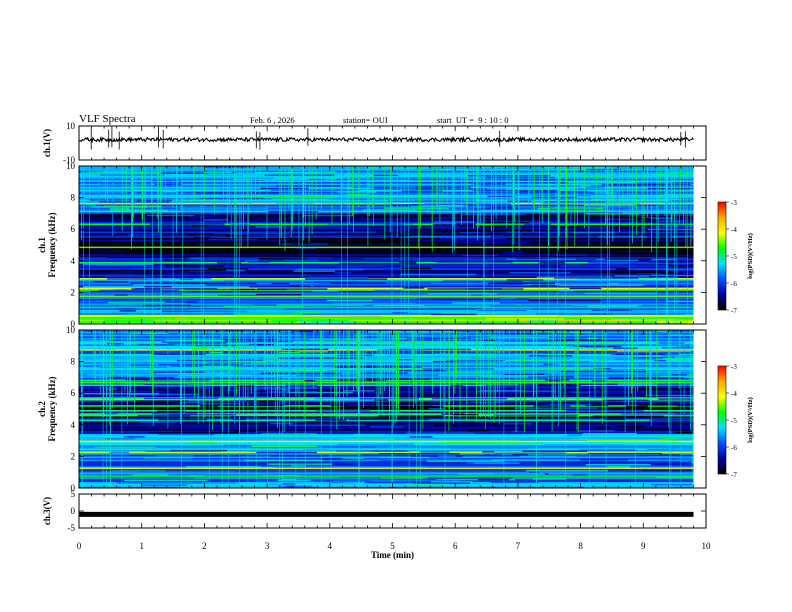  What do you see at coordinates (734, 448) in the screenshot?
I see `colorbar-tick-label: -6` at bounding box center [734, 448].